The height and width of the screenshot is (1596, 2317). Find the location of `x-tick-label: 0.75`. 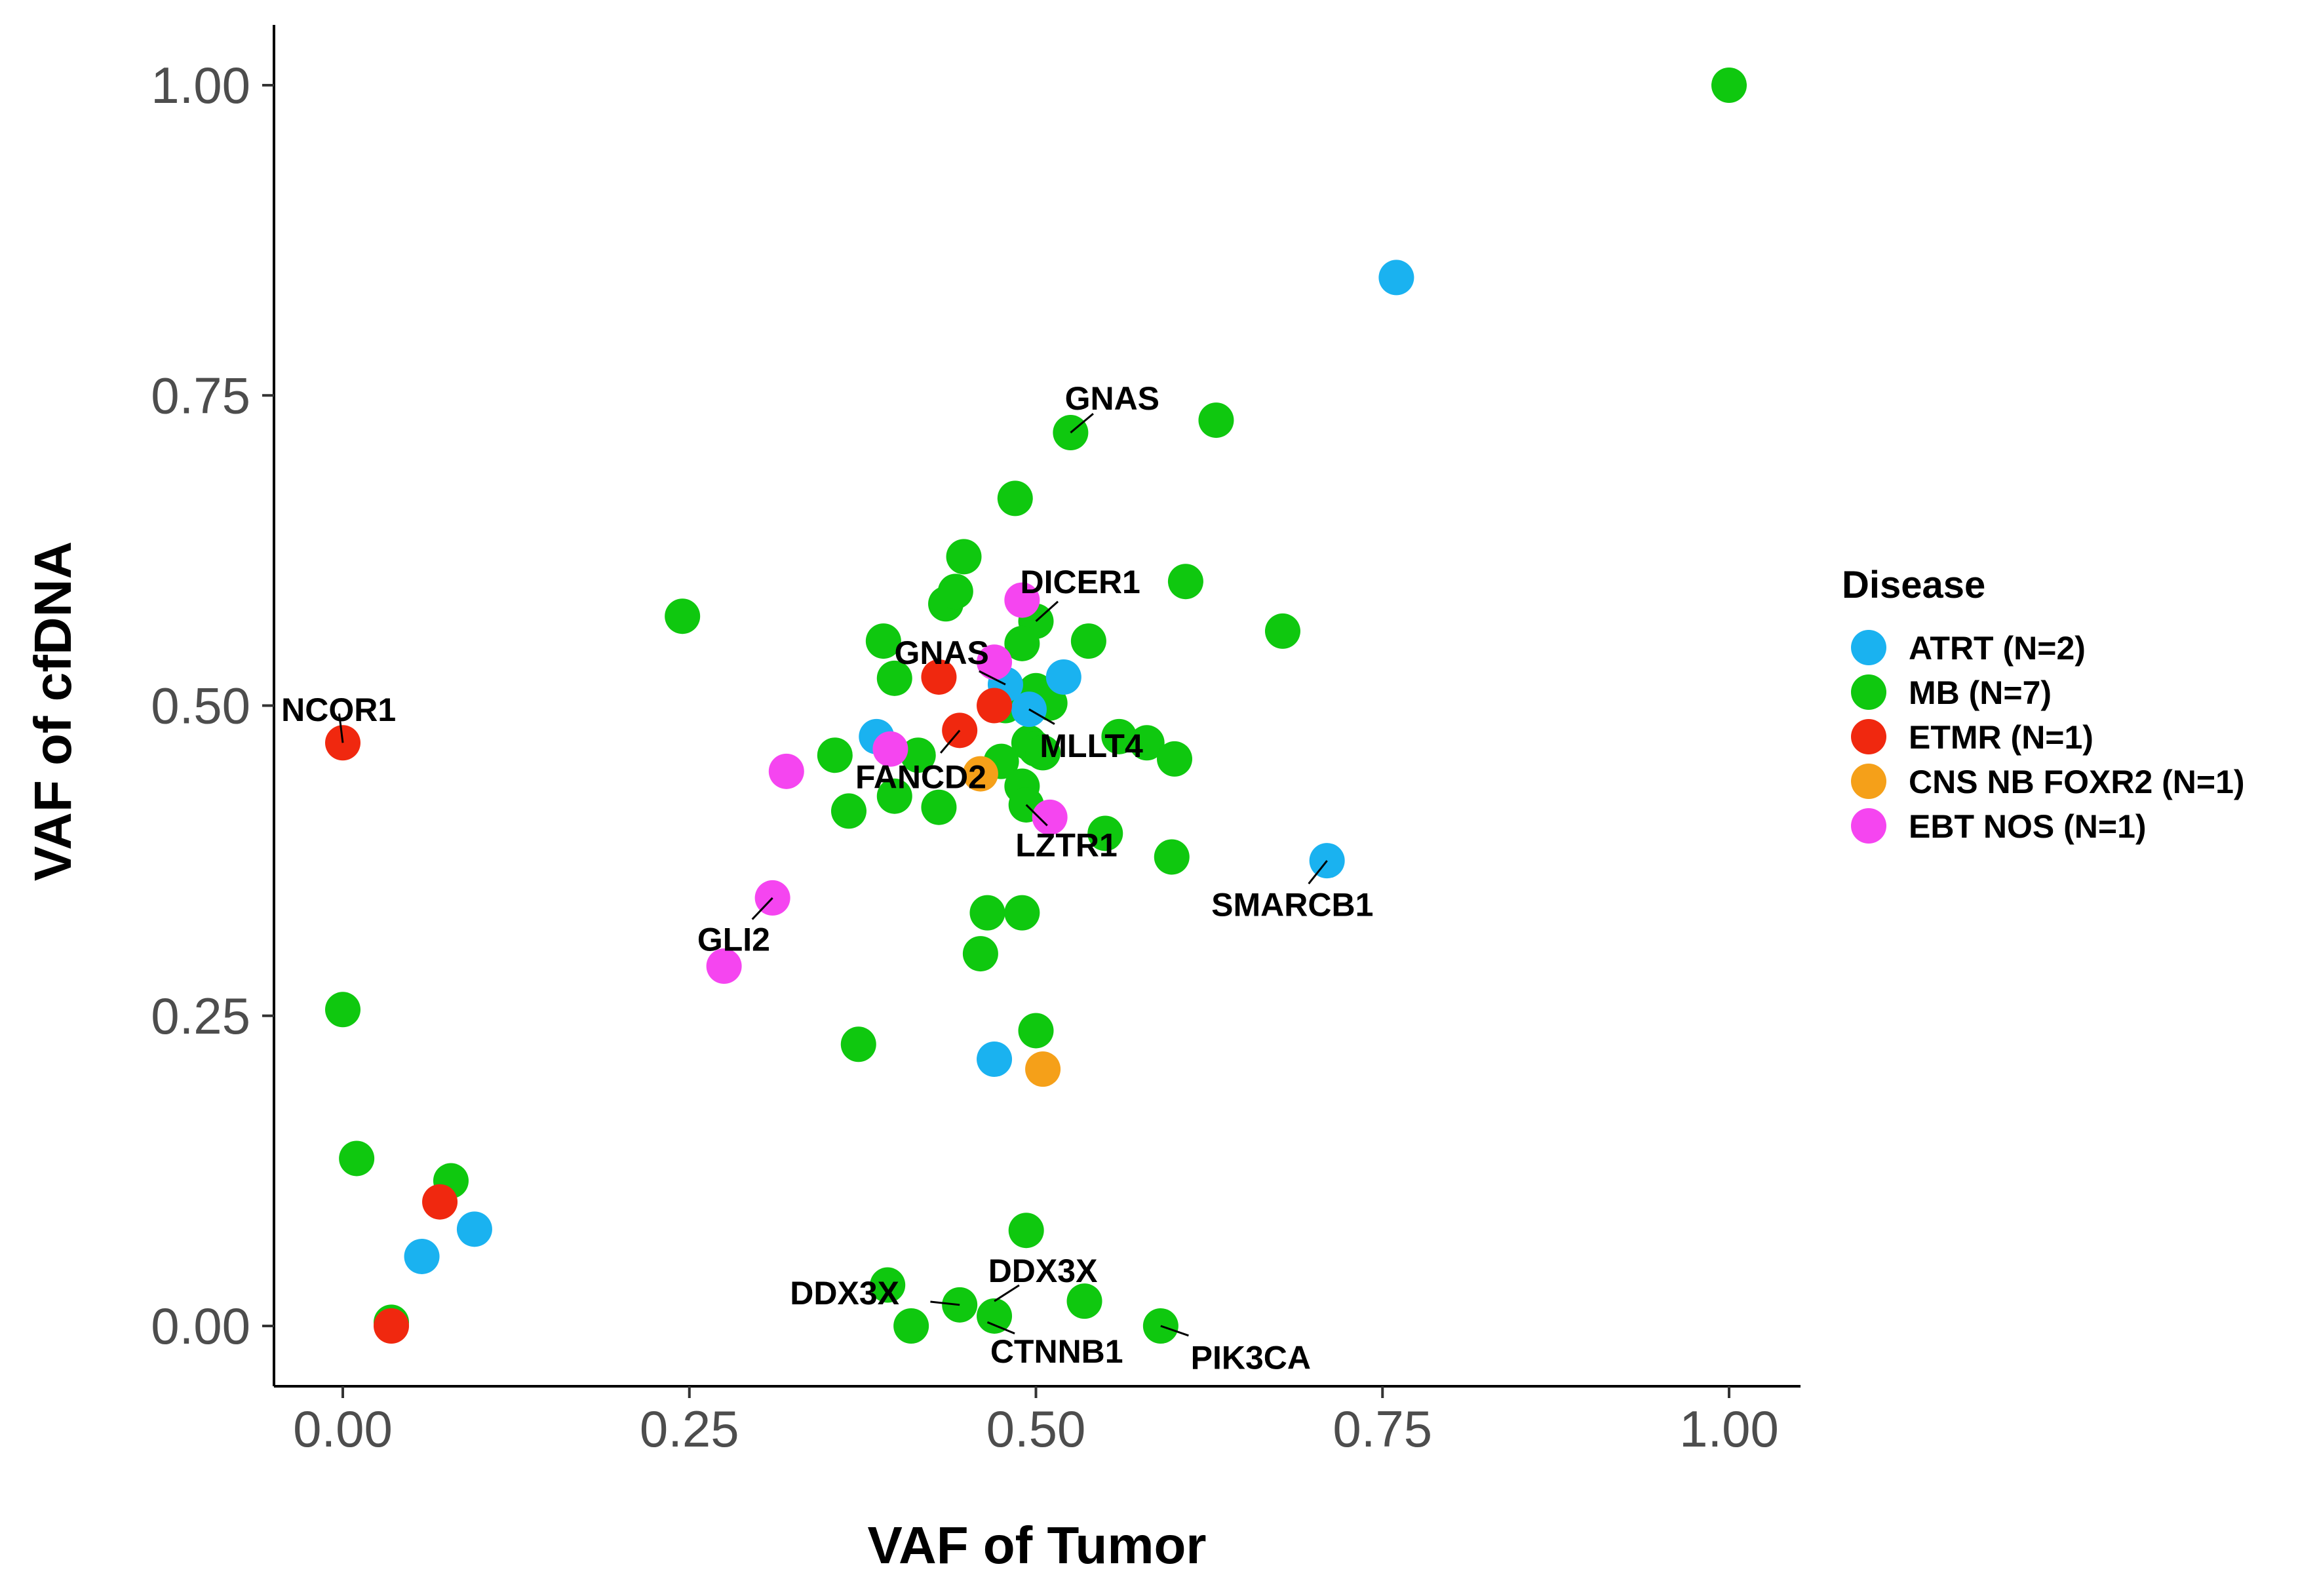

x-tick-label: 0.75 is located at coordinates (1383, 1429).